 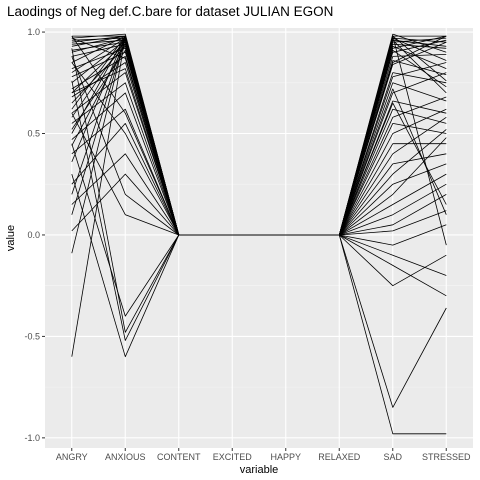 What do you see at coordinates (259, 470) in the screenshot?
I see `x-axis-label: variable` at bounding box center [259, 470].